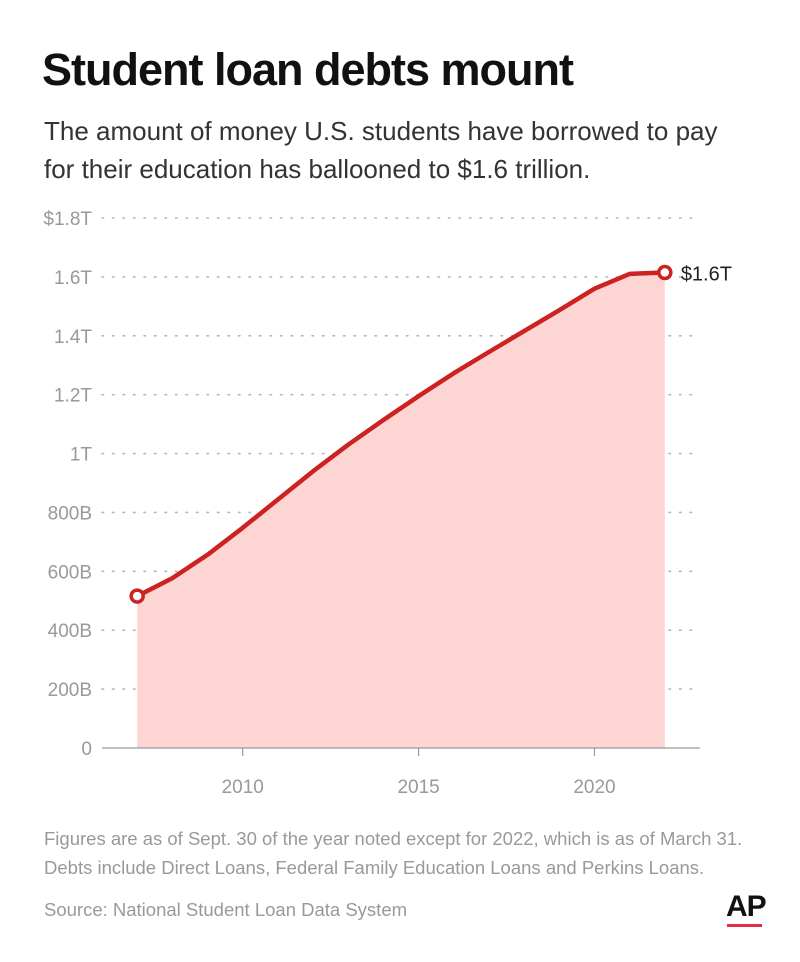 Image resolution: width=800 pixels, height=962 pixels. Describe the element at coordinates (81, 455) in the screenshot. I see `y-tick-label: 1T` at that location.